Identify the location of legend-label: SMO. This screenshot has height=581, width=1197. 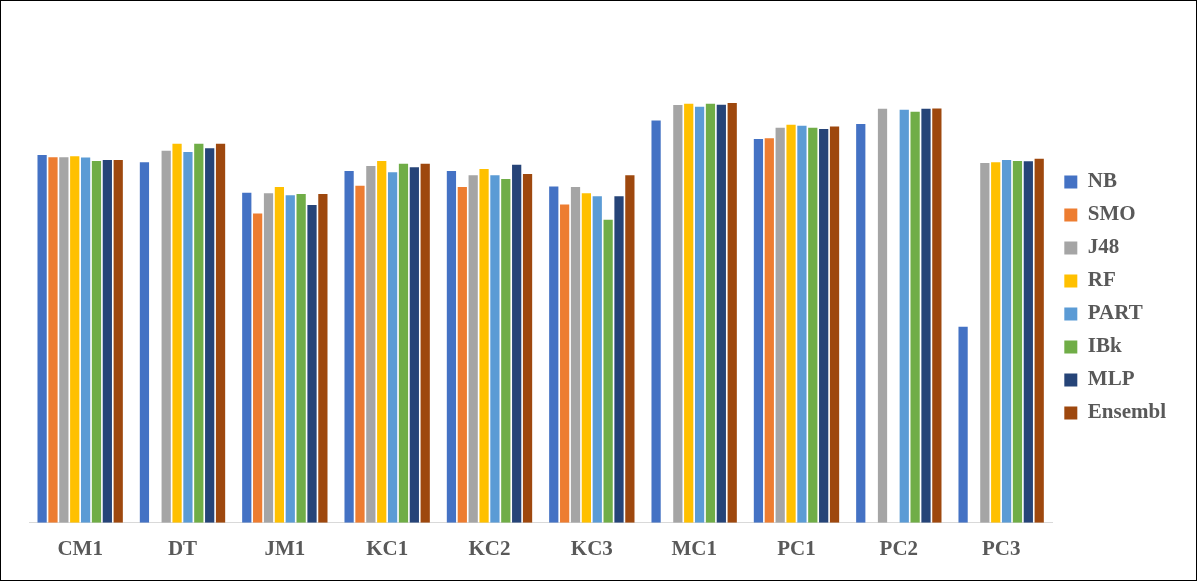
(1111, 213).